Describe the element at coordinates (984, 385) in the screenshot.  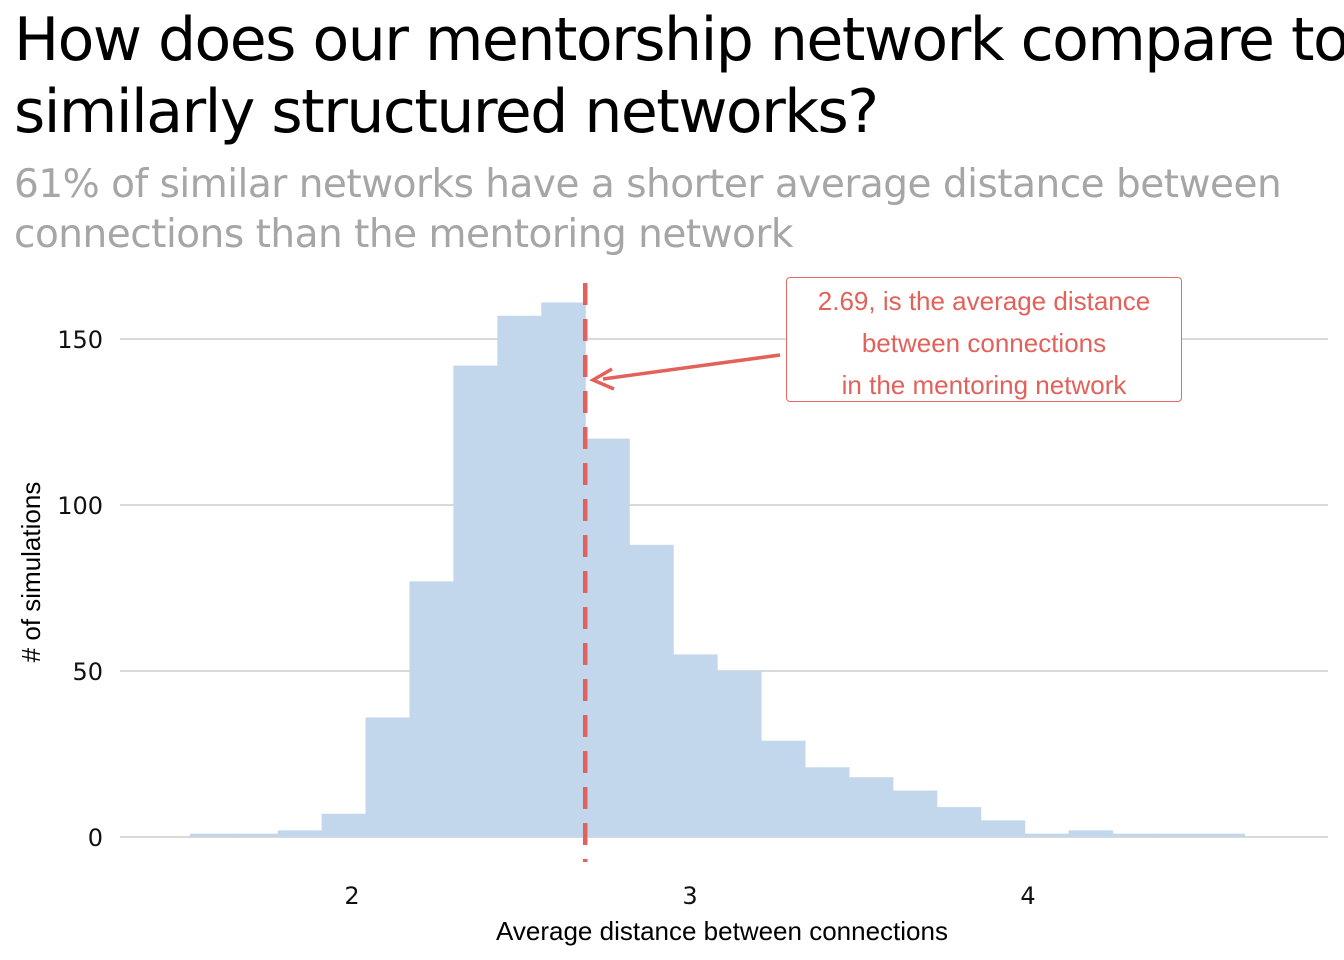
I see `annotation-line-3: in the mentoring network` at that location.